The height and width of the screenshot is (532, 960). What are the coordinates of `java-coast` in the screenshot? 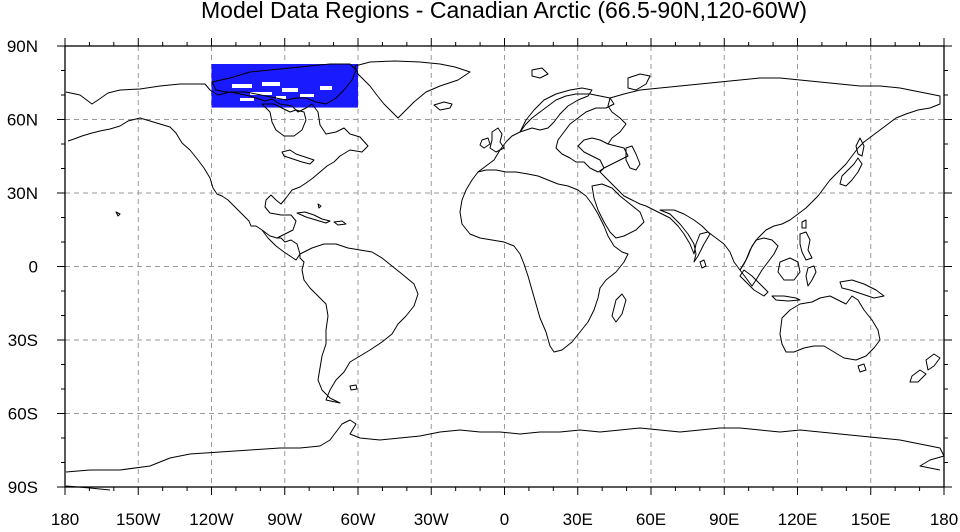 It's located at (786, 298).